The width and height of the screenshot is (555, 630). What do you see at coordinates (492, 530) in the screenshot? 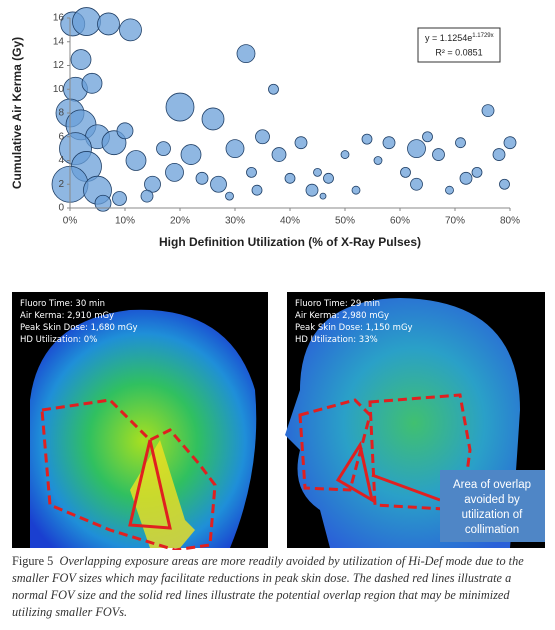
I see `callout-line: collimation` at bounding box center [492, 530].